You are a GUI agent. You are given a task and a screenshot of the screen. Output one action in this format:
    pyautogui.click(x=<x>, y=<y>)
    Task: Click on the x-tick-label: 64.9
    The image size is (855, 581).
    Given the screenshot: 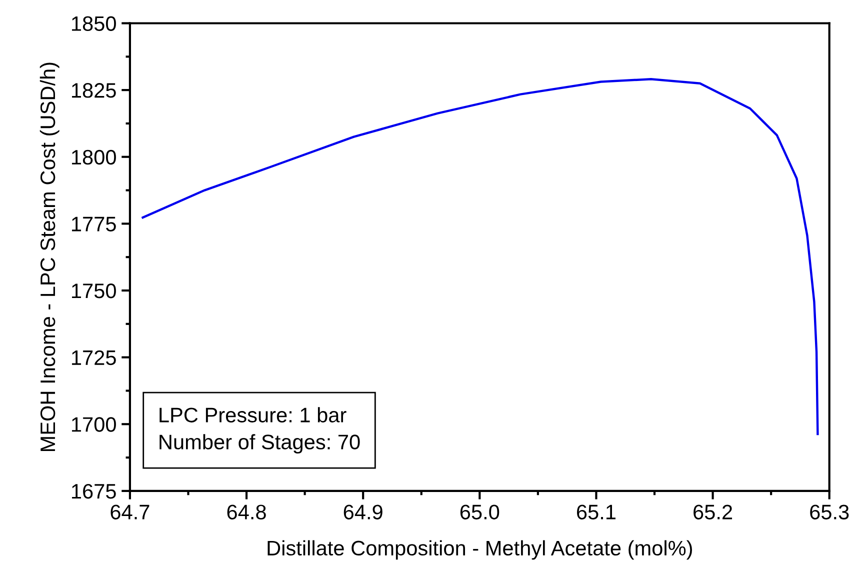 What is the action you would take?
    pyautogui.click(x=363, y=512)
    